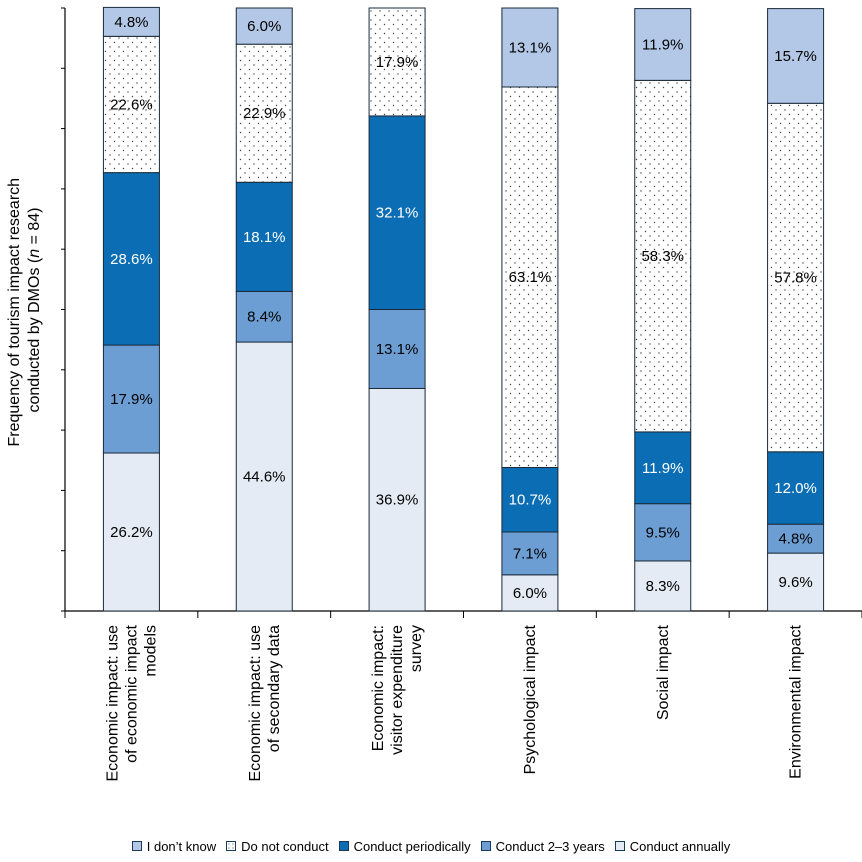 The image size is (862, 862). What do you see at coordinates (530, 699) in the screenshot?
I see `category-label: Psychological impact` at bounding box center [530, 699].